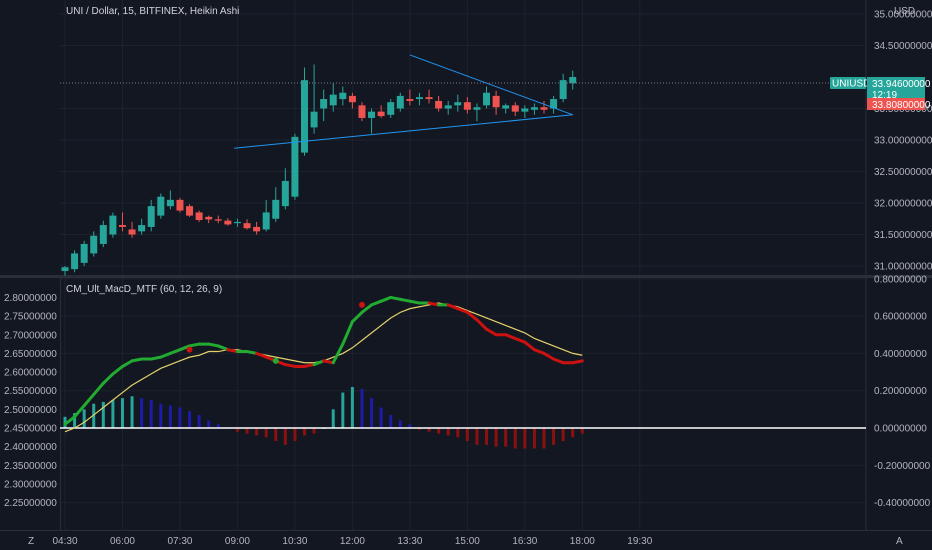 Image resolution: width=932 pixels, height=550 pixels. I want to click on low-price-value: 33.80800000, so click(901, 105).